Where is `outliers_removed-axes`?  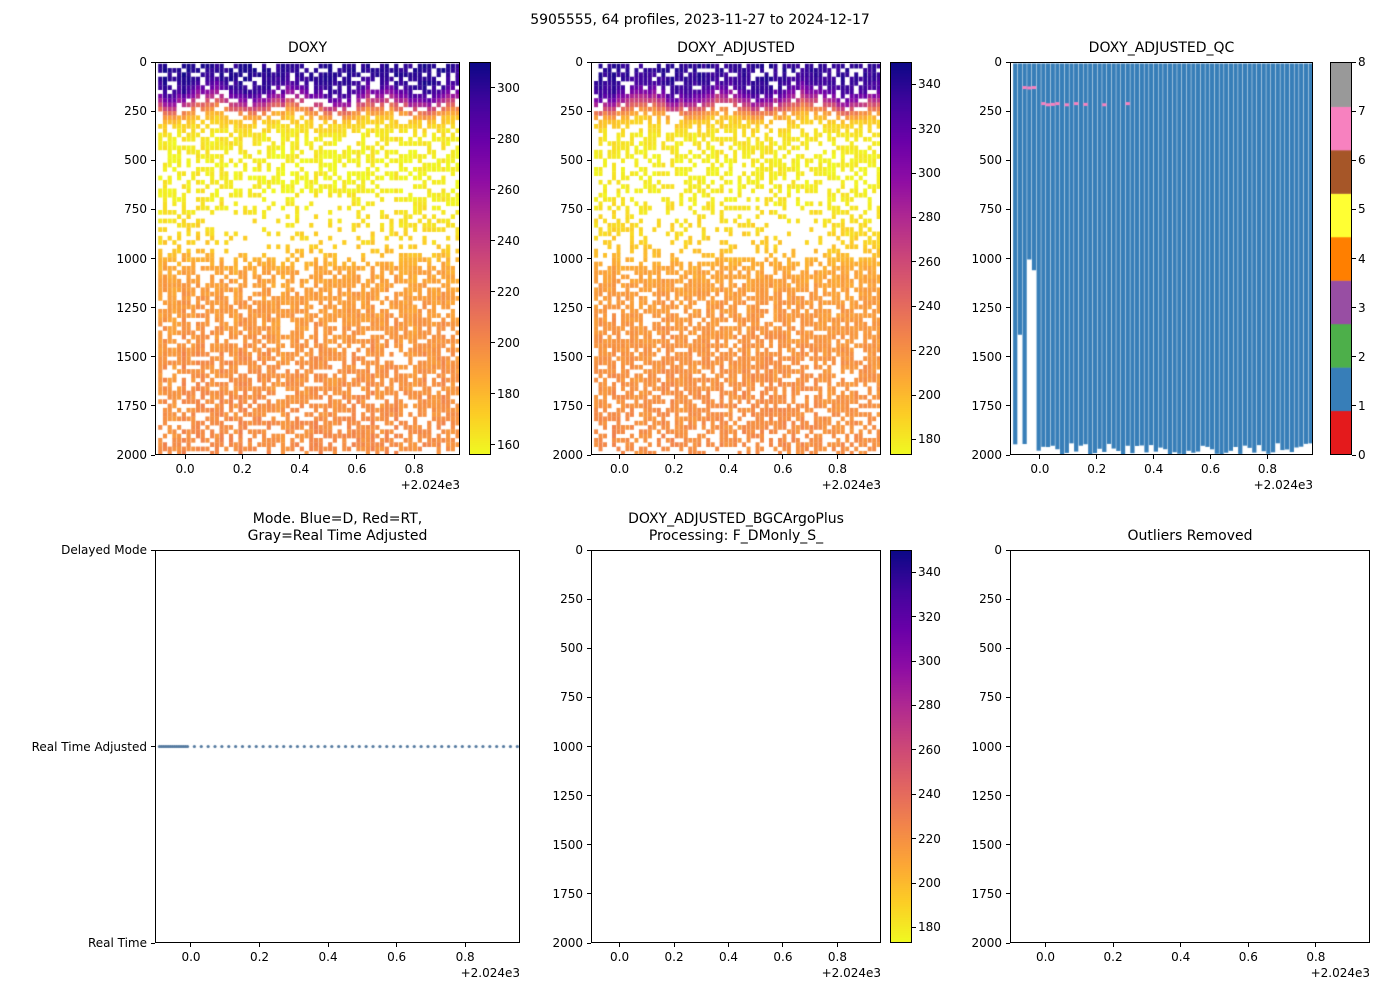
outliers_removed-axes is located at coordinates (1190, 746).